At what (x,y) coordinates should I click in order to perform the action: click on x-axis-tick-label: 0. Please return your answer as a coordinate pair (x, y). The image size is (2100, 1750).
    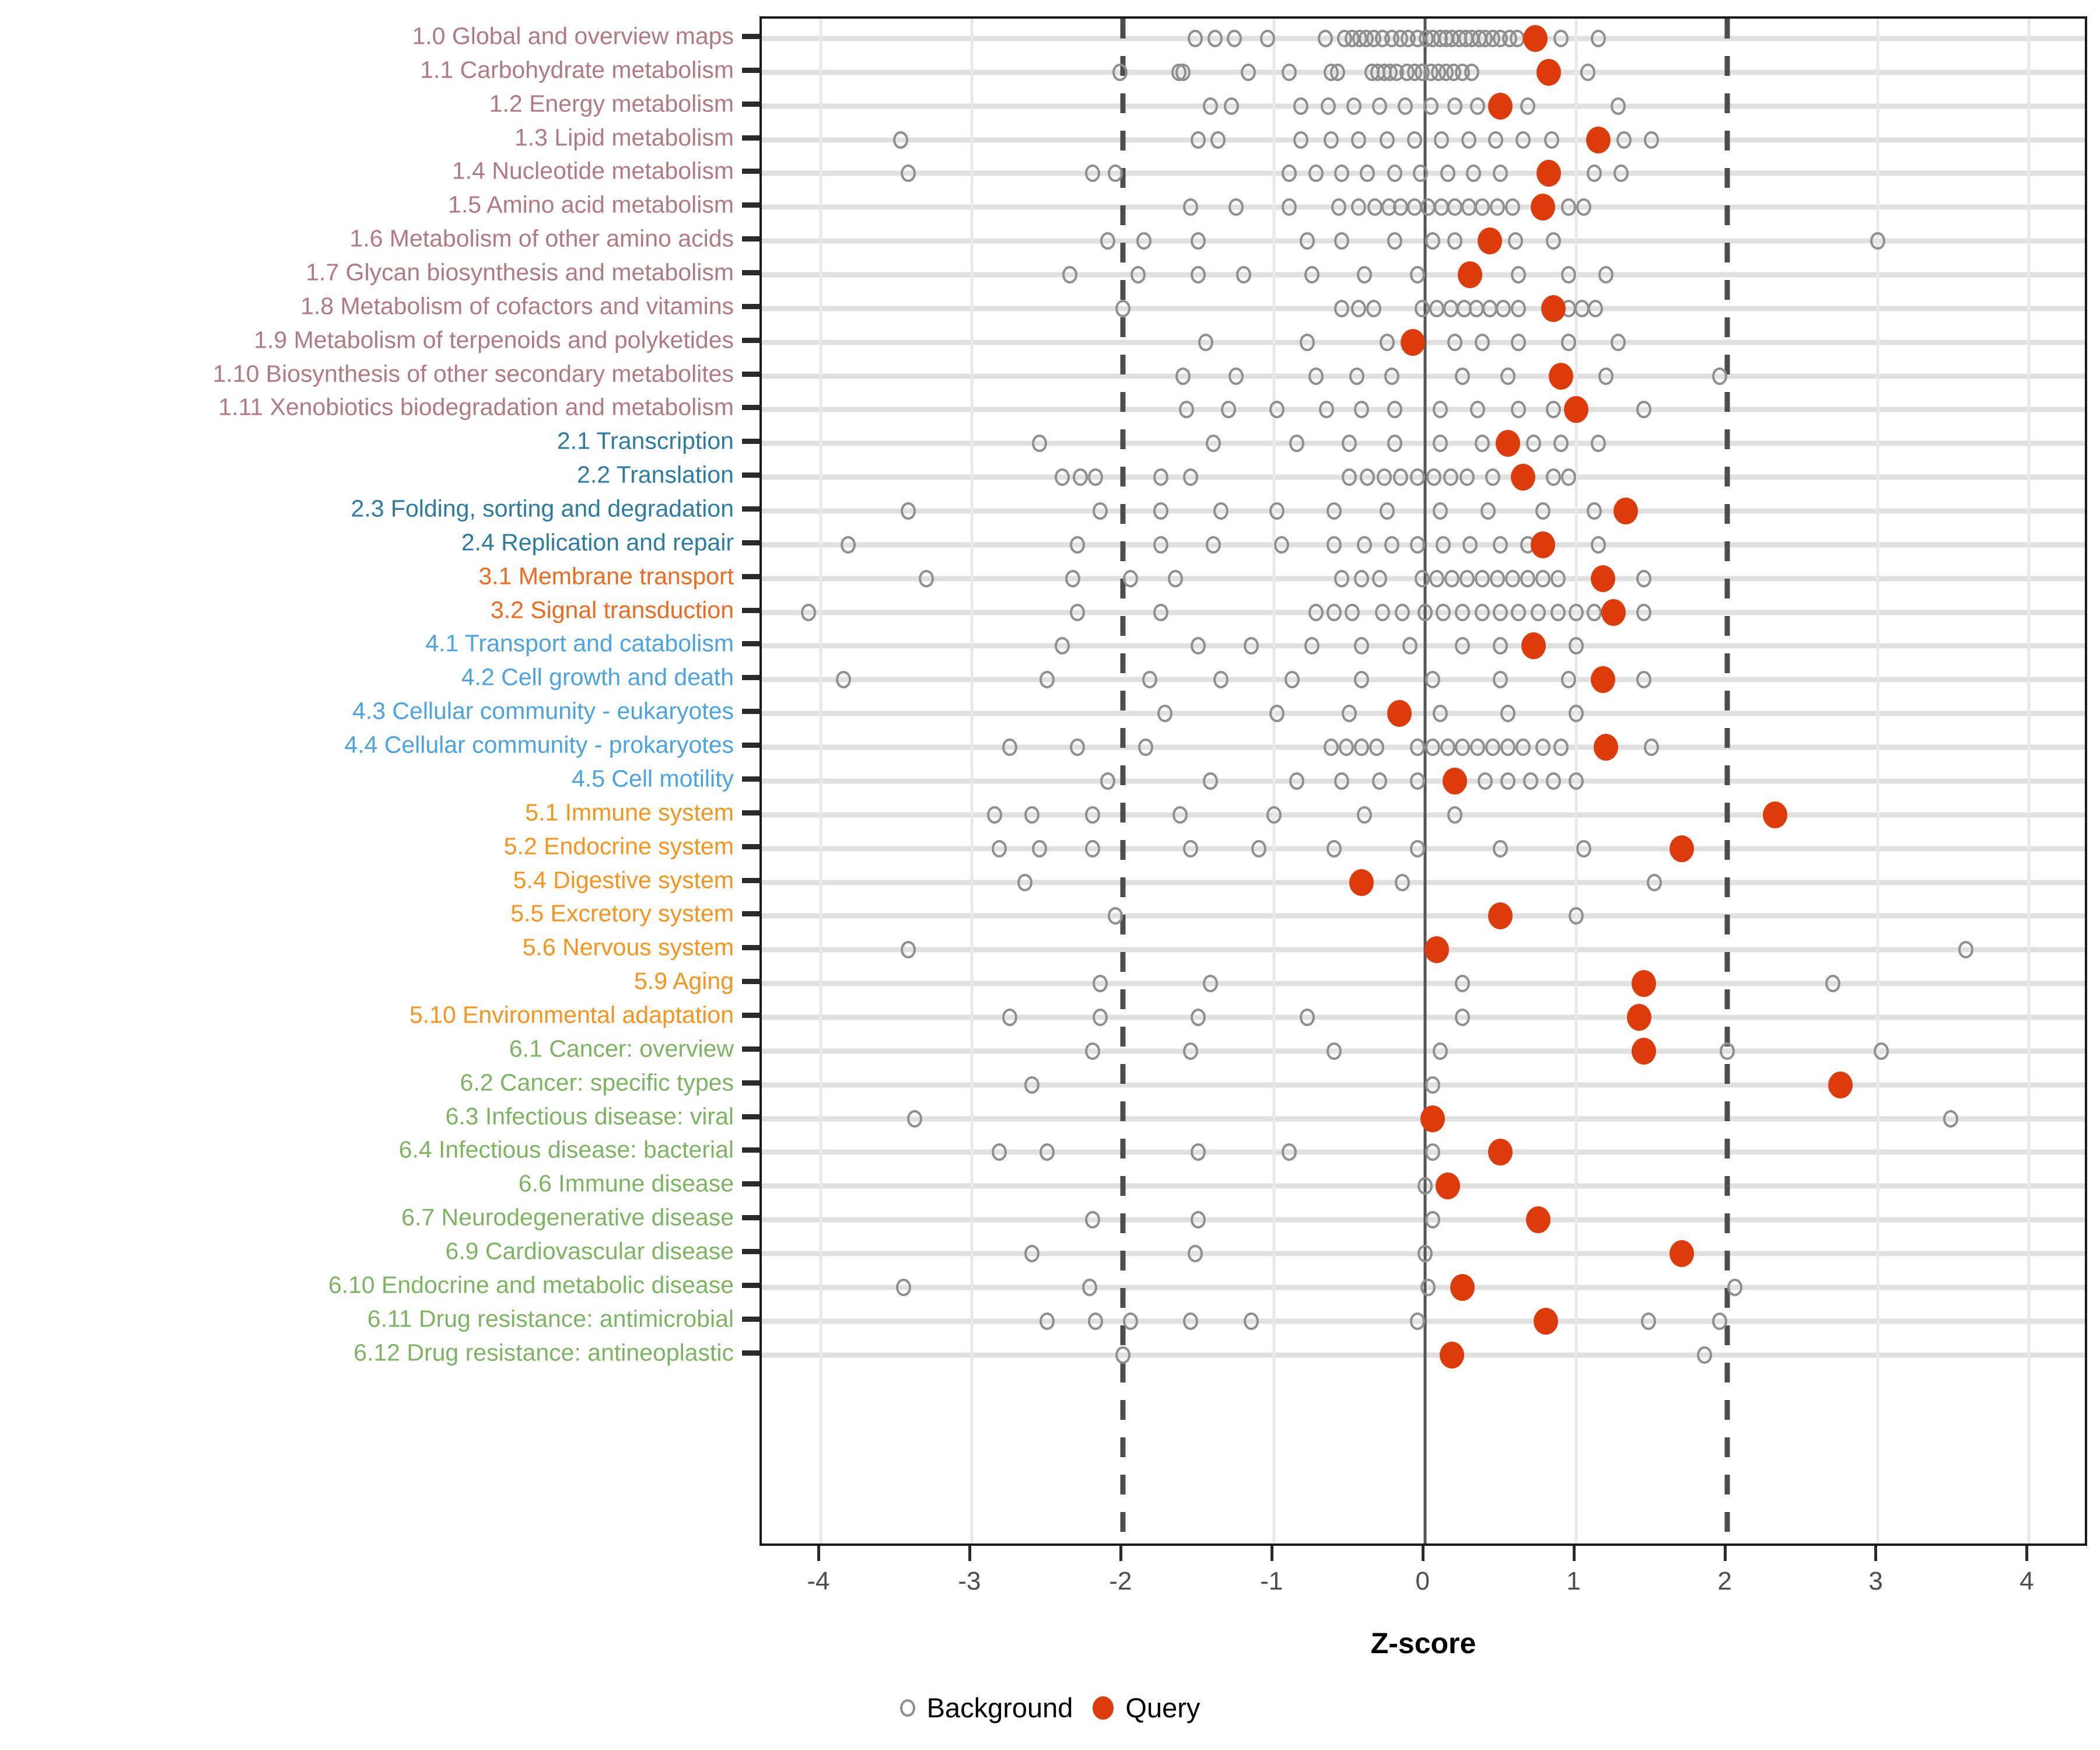
    Looking at the image, I should click on (1422, 1581).